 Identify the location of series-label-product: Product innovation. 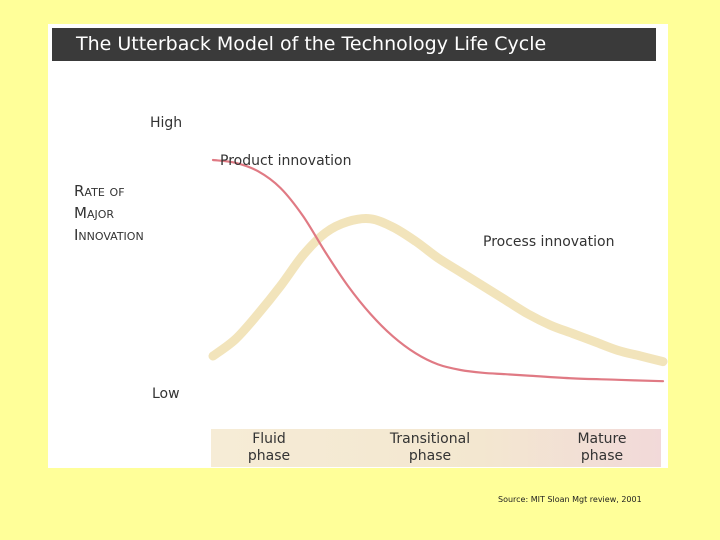
(286, 161).